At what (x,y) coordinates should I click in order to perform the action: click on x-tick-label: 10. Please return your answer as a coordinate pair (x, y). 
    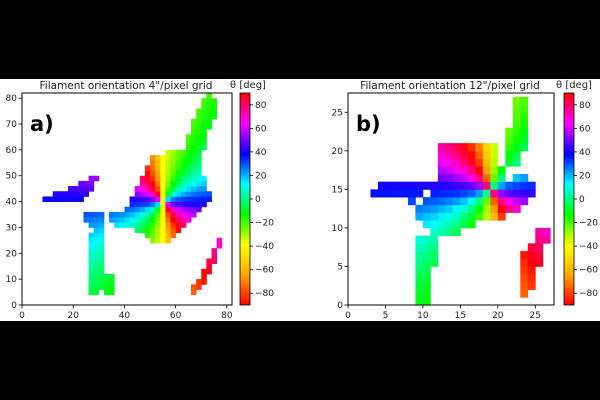
    Looking at the image, I should click on (423, 316).